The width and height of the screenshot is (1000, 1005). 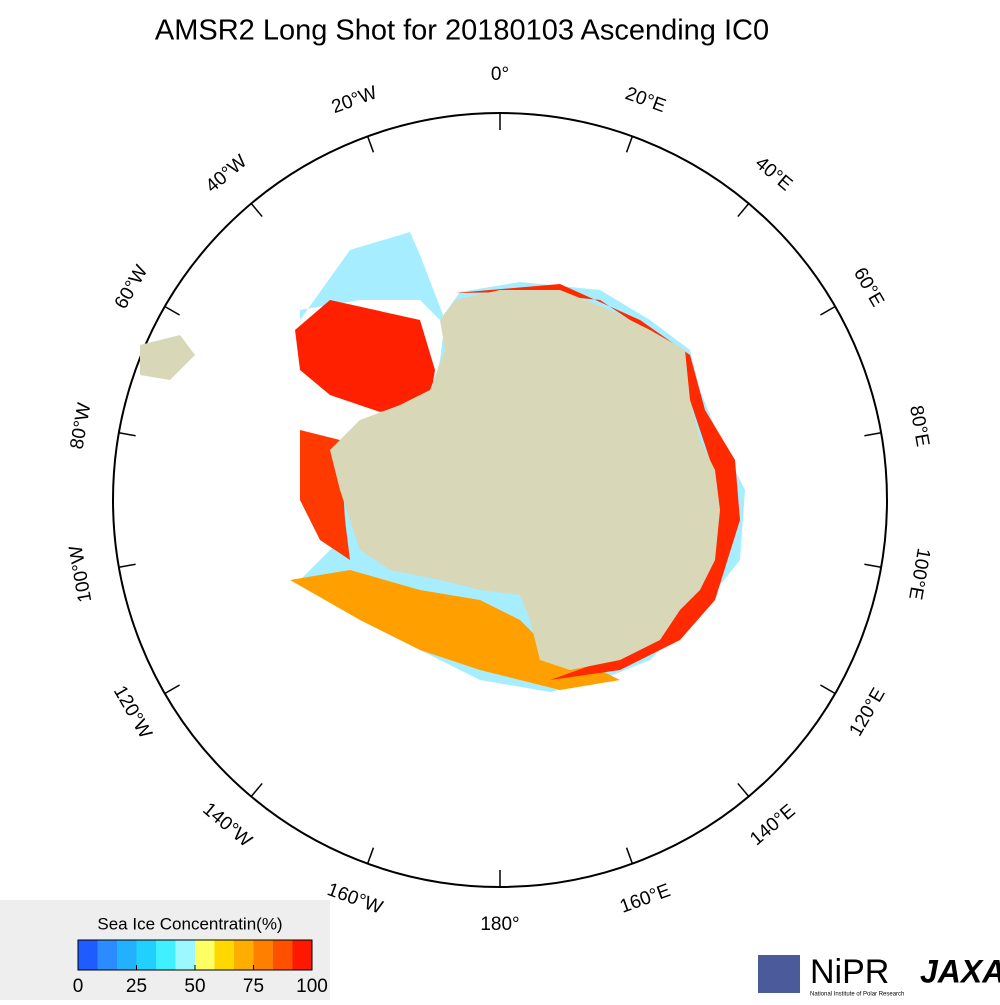 I want to click on colorbar-tick-label: 25, so click(x=136, y=986).